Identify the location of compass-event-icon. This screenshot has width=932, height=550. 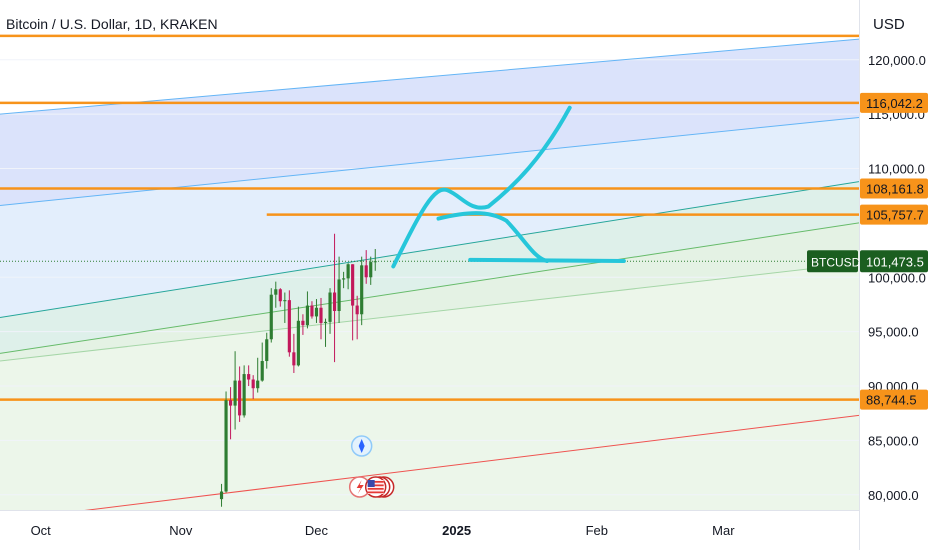
(361, 446).